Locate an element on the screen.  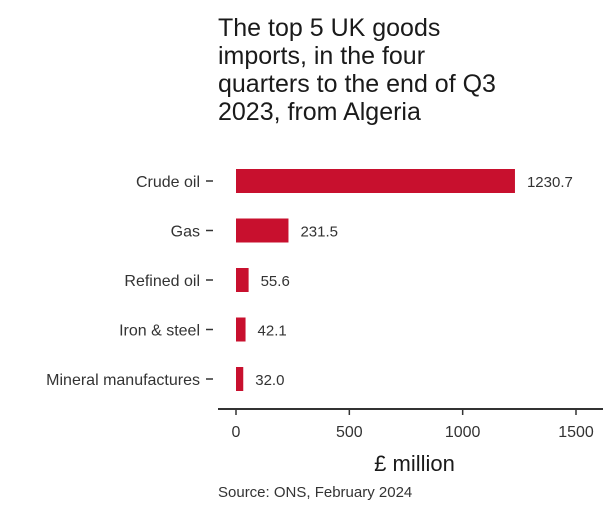
value-label: 55.6 is located at coordinates (275, 281).